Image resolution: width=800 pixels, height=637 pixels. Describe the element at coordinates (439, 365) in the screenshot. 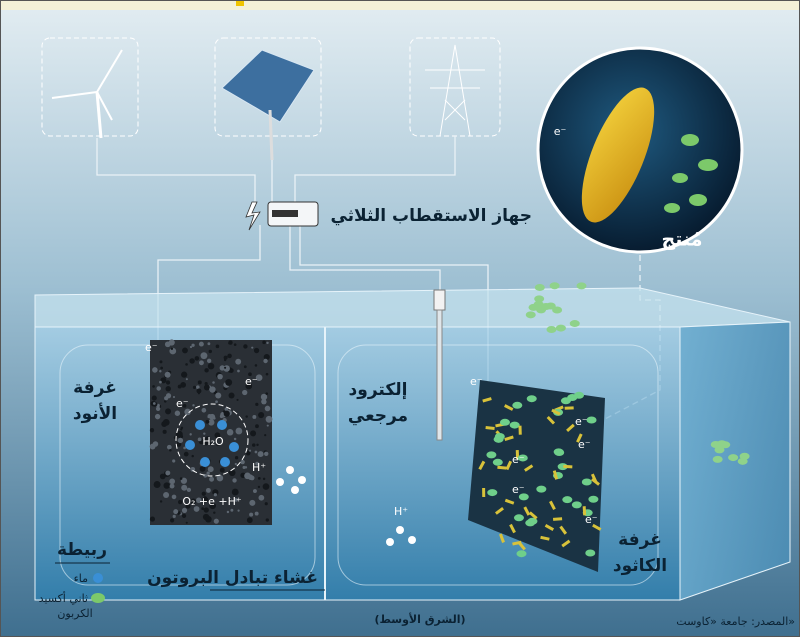

I see `reference-electrode` at that location.